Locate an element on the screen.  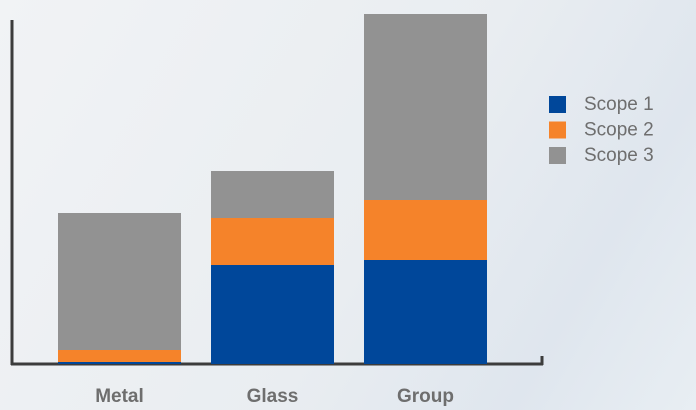
legend-label: Scope 3 is located at coordinates (619, 155).